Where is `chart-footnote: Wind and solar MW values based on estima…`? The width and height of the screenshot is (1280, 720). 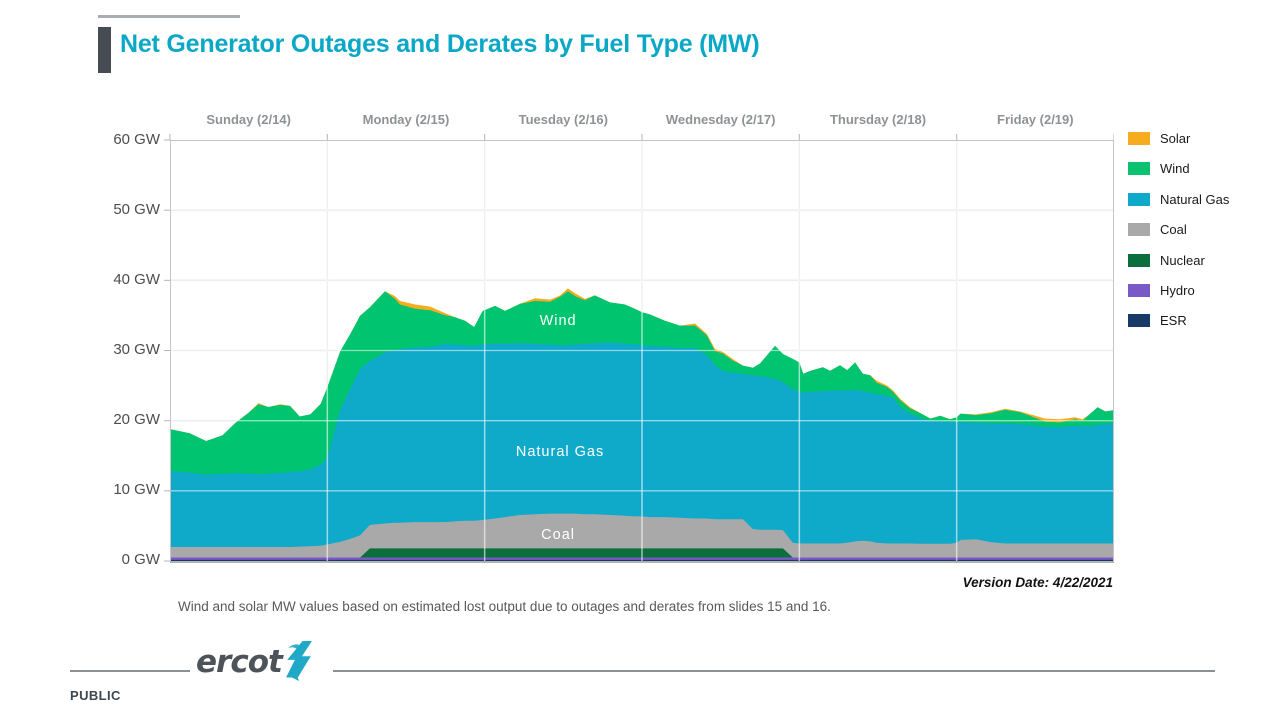
chart-footnote: Wind and solar MW values based on estima… is located at coordinates (504, 606).